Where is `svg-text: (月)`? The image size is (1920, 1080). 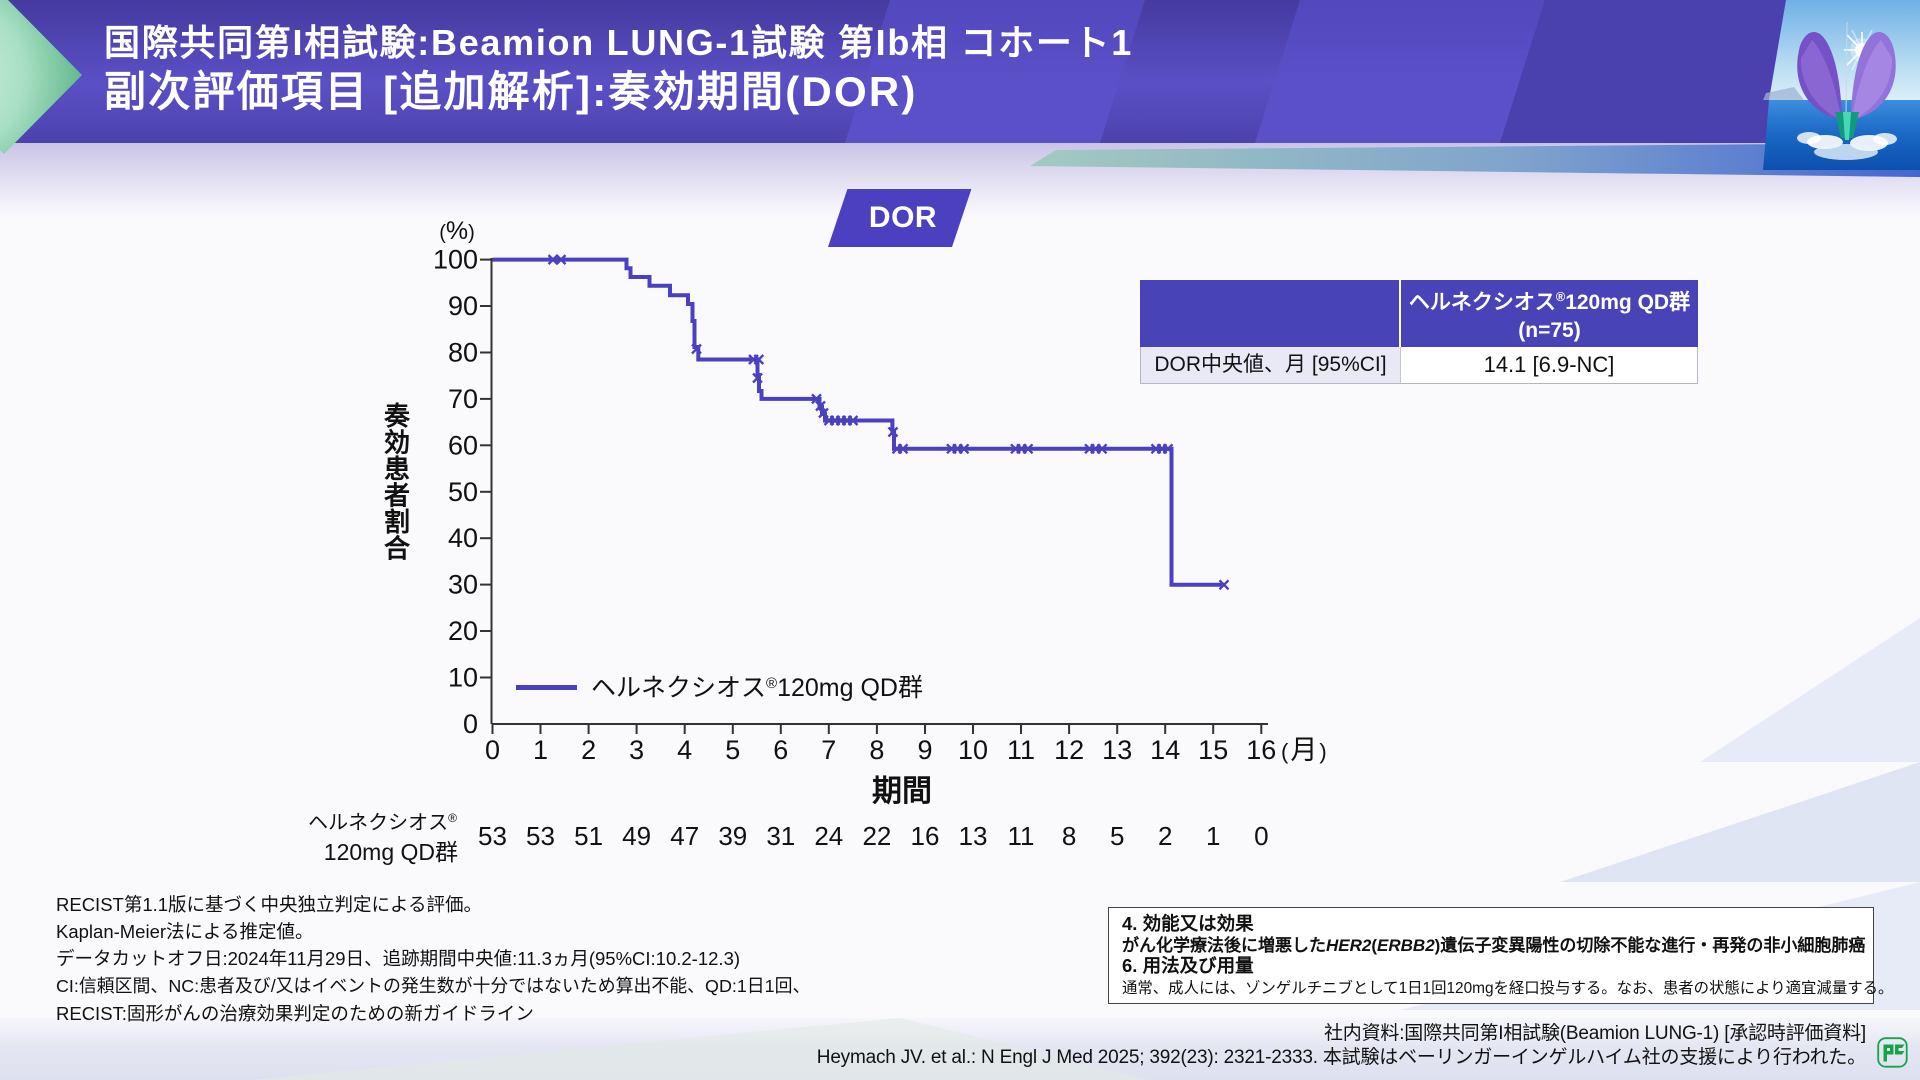
svg-text: (月) is located at coordinates (1305, 750).